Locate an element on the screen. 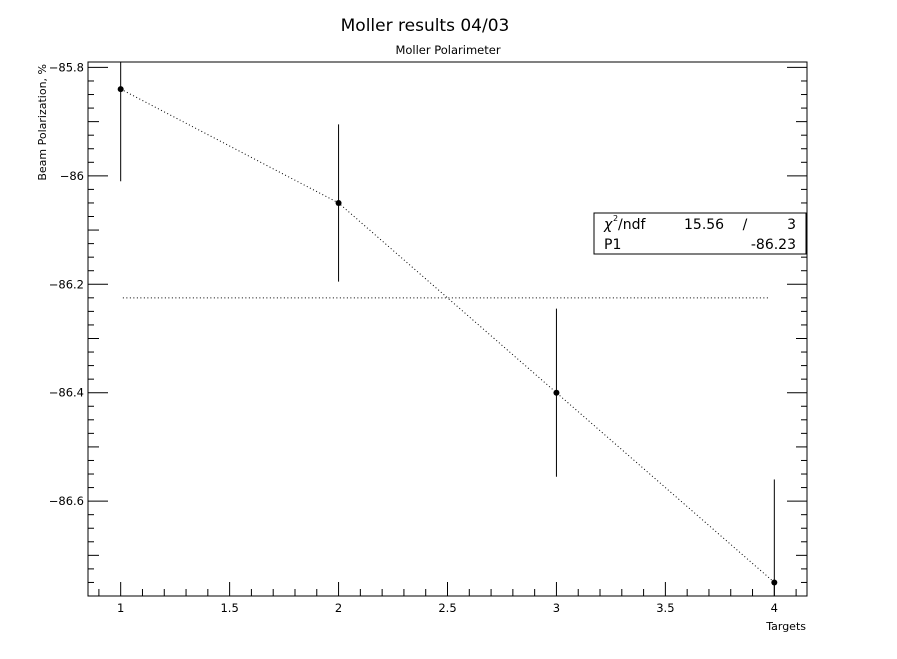 The height and width of the screenshot is (659, 897). y-tick-label: −85.8 is located at coordinates (66, 67).